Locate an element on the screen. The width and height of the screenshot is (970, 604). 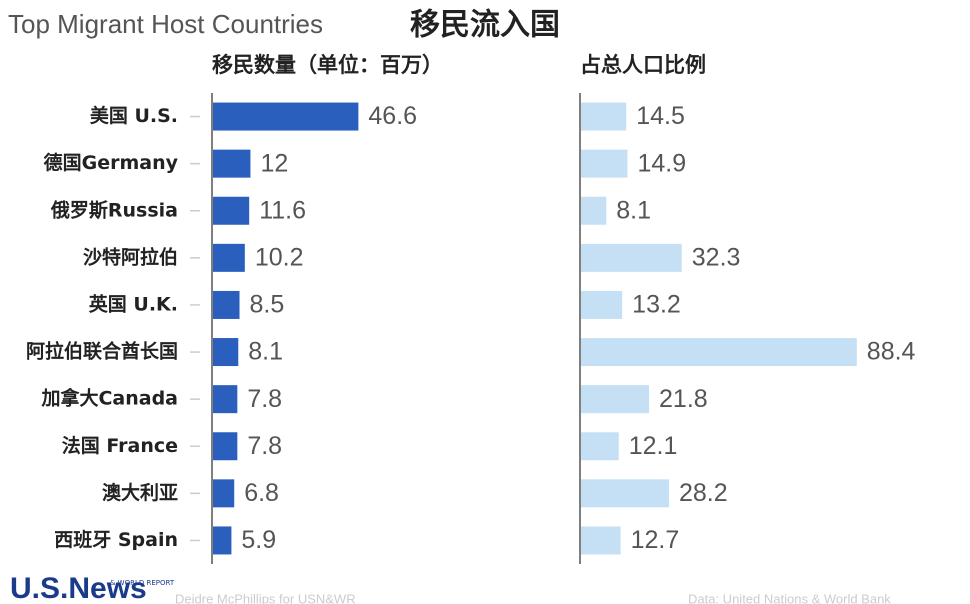
data-label: 11.6 is located at coordinates (282, 210).